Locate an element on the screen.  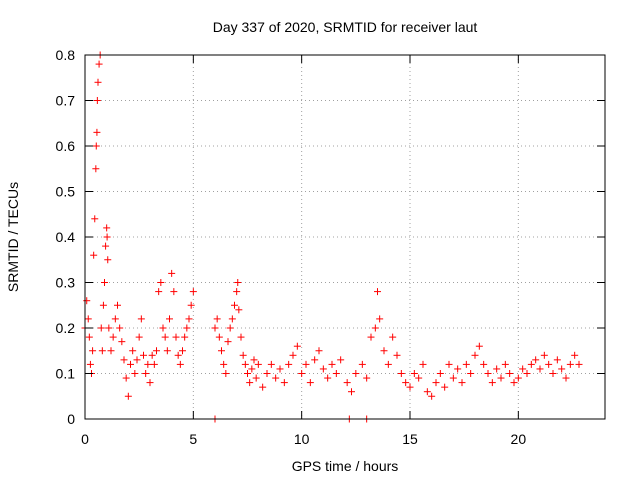
y-tick-label: 0.2 is located at coordinates (66, 328).